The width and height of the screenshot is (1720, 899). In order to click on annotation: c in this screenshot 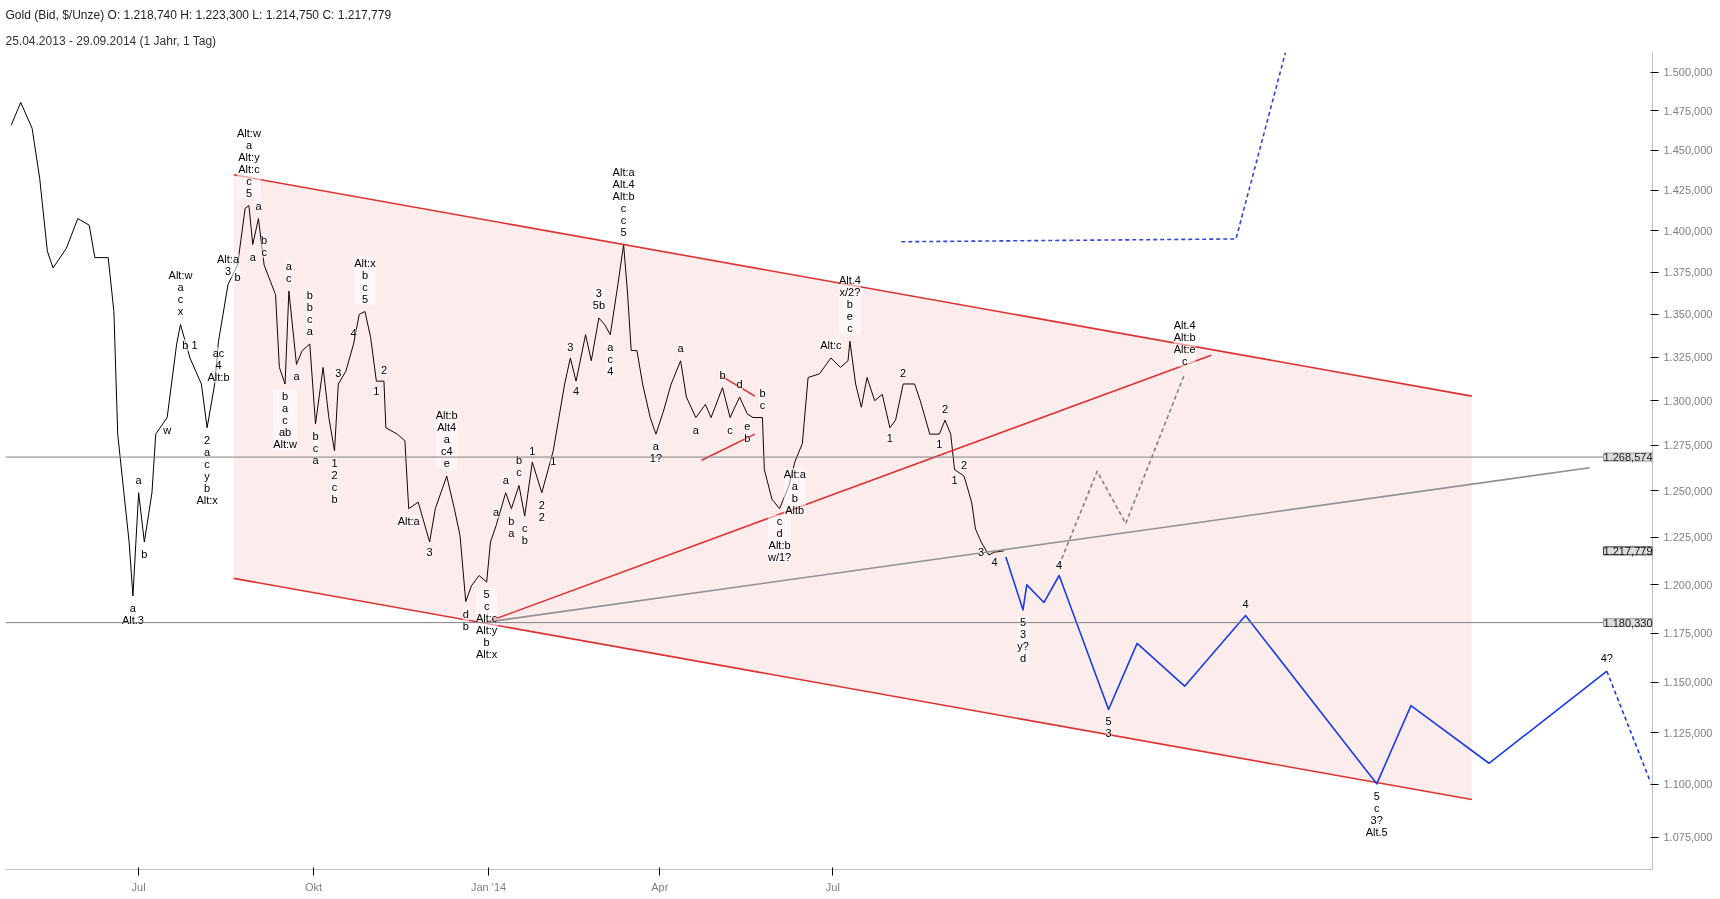, I will do `click(730, 429)`.